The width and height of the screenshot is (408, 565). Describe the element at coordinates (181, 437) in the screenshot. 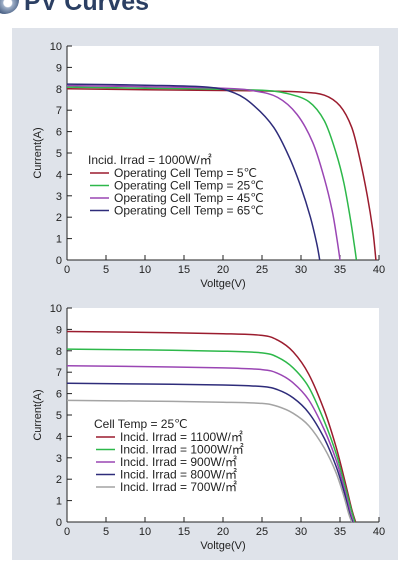

I see `legend-label: Incid. Irrad = 1100W/㎡` at that location.